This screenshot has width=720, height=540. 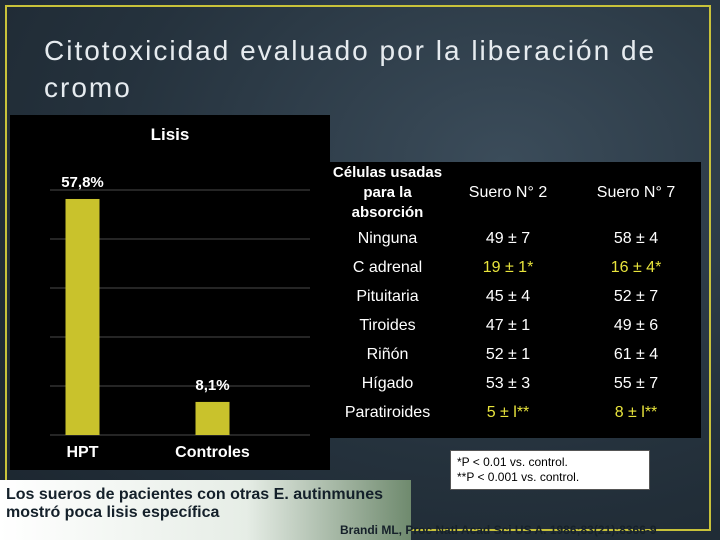 What do you see at coordinates (82, 316) in the screenshot?
I see `bar-hpt` at bounding box center [82, 316].